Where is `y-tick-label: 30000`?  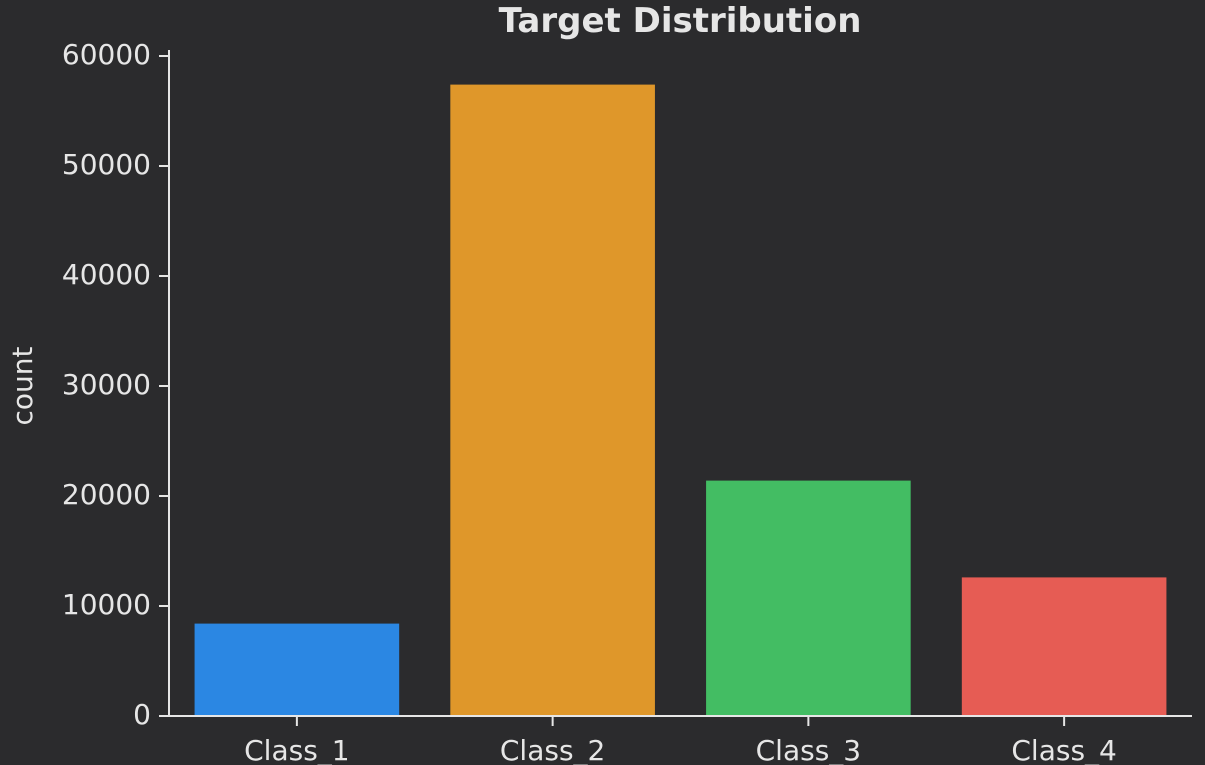
y-tick-label: 30000 is located at coordinates (106, 384).